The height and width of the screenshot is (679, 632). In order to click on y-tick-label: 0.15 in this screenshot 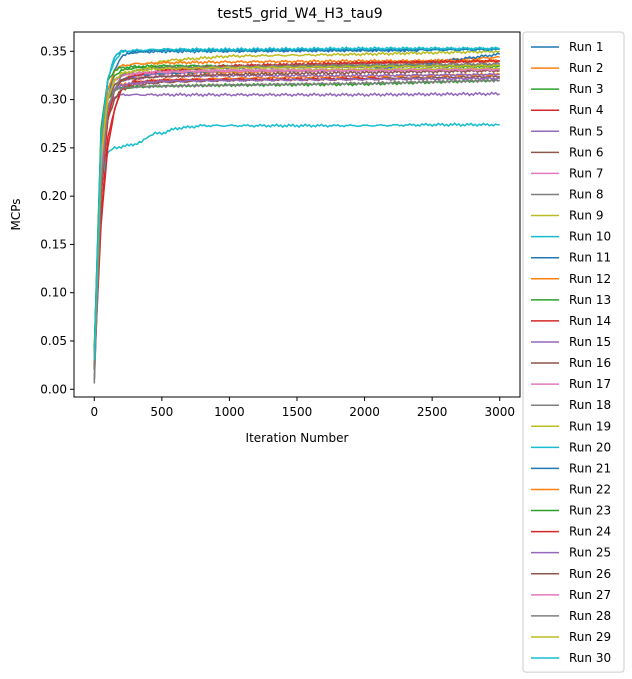, I will do `click(53, 244)`.